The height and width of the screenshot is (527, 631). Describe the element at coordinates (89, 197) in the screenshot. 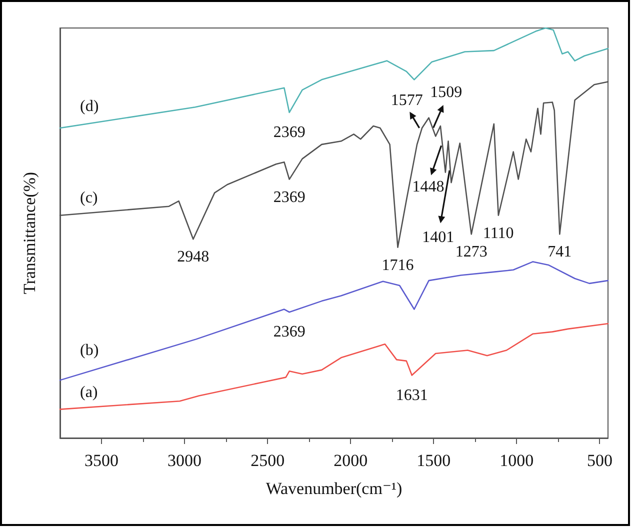

I see `series-label: (c)` at that location.